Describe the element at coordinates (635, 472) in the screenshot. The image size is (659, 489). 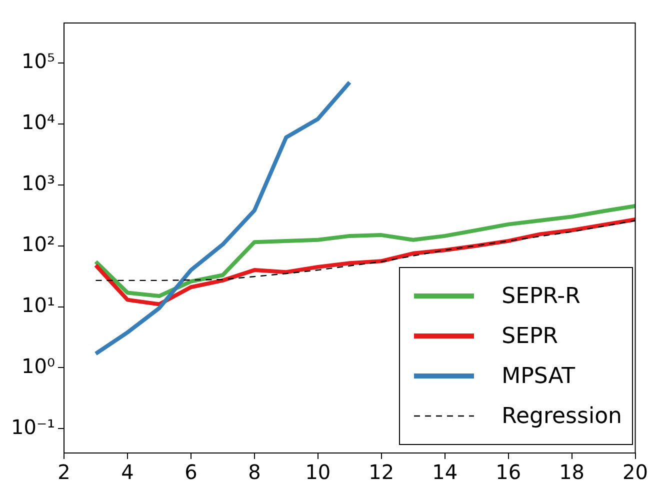
I see `x-tick-label: 20` at that location.